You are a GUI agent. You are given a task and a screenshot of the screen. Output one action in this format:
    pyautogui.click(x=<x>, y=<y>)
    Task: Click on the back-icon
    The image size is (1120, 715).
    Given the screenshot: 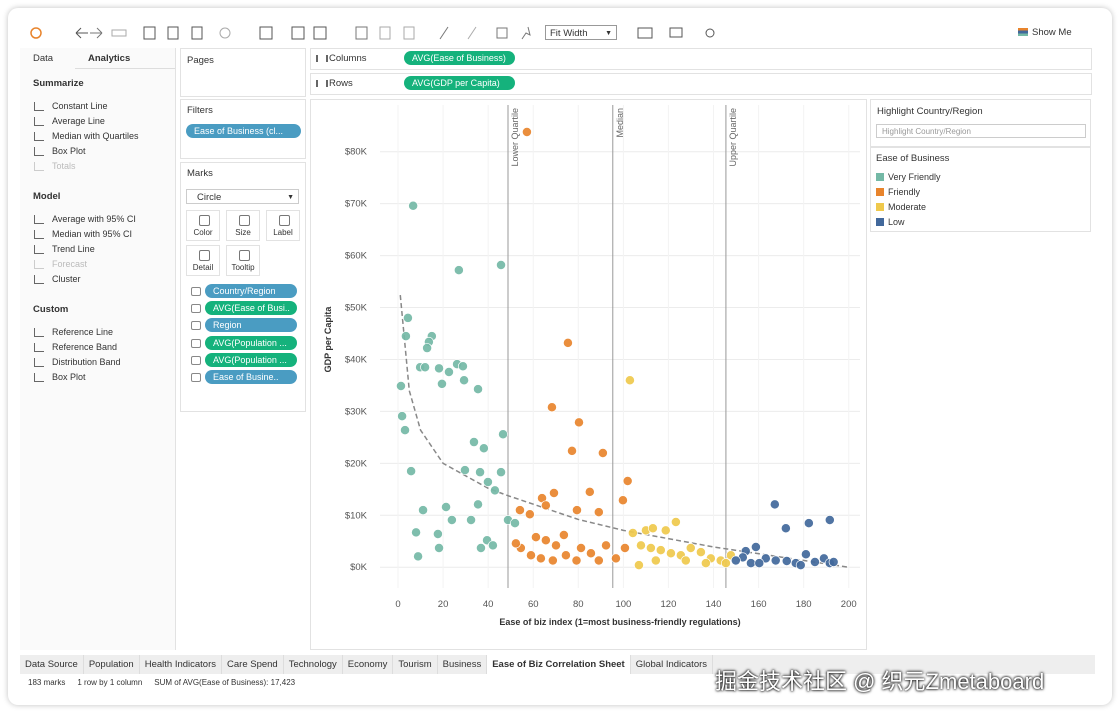 What is the action you would take?
    pyautogui.click(x=81, y=33)
    